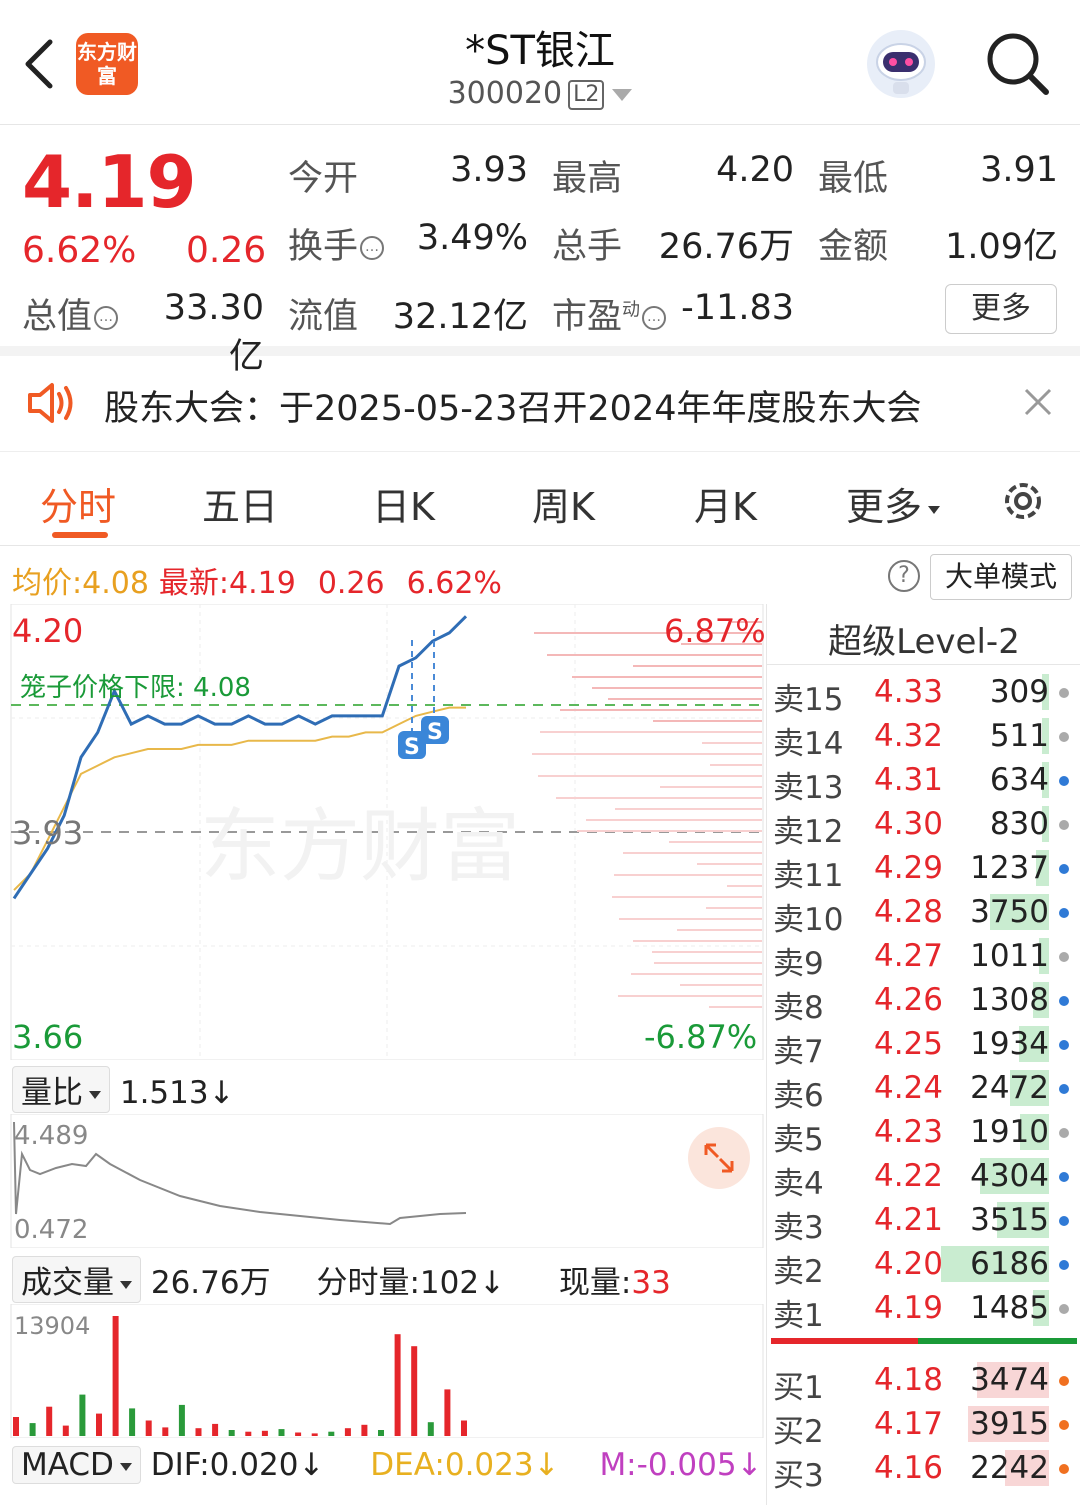 Image resolution: width=1080 pixels, height=1505 pixels. Describe the element at coordinates (924, 642) in the screenshot. I see `order-book-title: 超级Level-2` at that location.